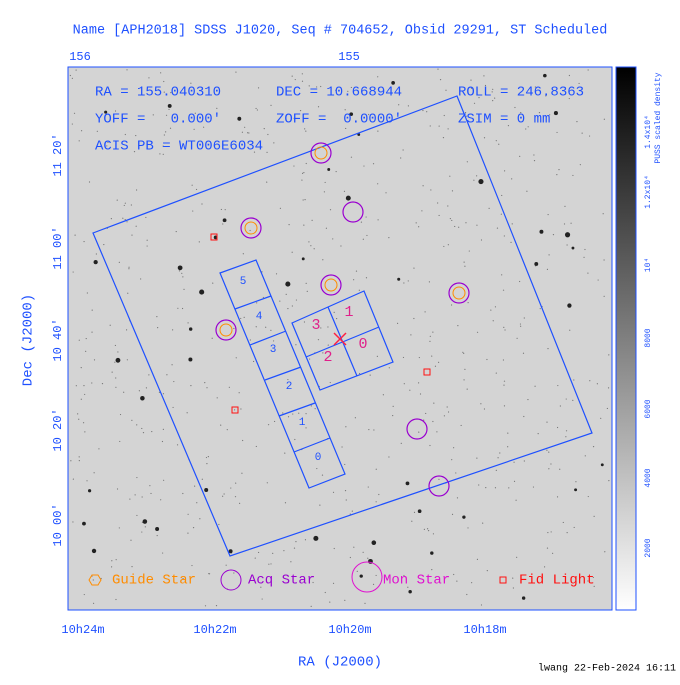 This screenshot has height=685, width=680. Describe the element at coordinates (243, 282) in the screenshot. I see `chip-label: 5` at that location.